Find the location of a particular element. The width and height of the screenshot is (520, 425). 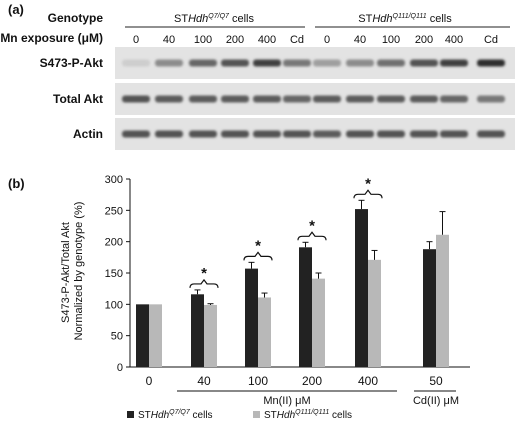

lane-labels: 0 40 100 200 400 Cd 0 40 100 200 400 Cd is located at coordinates (315, 40).